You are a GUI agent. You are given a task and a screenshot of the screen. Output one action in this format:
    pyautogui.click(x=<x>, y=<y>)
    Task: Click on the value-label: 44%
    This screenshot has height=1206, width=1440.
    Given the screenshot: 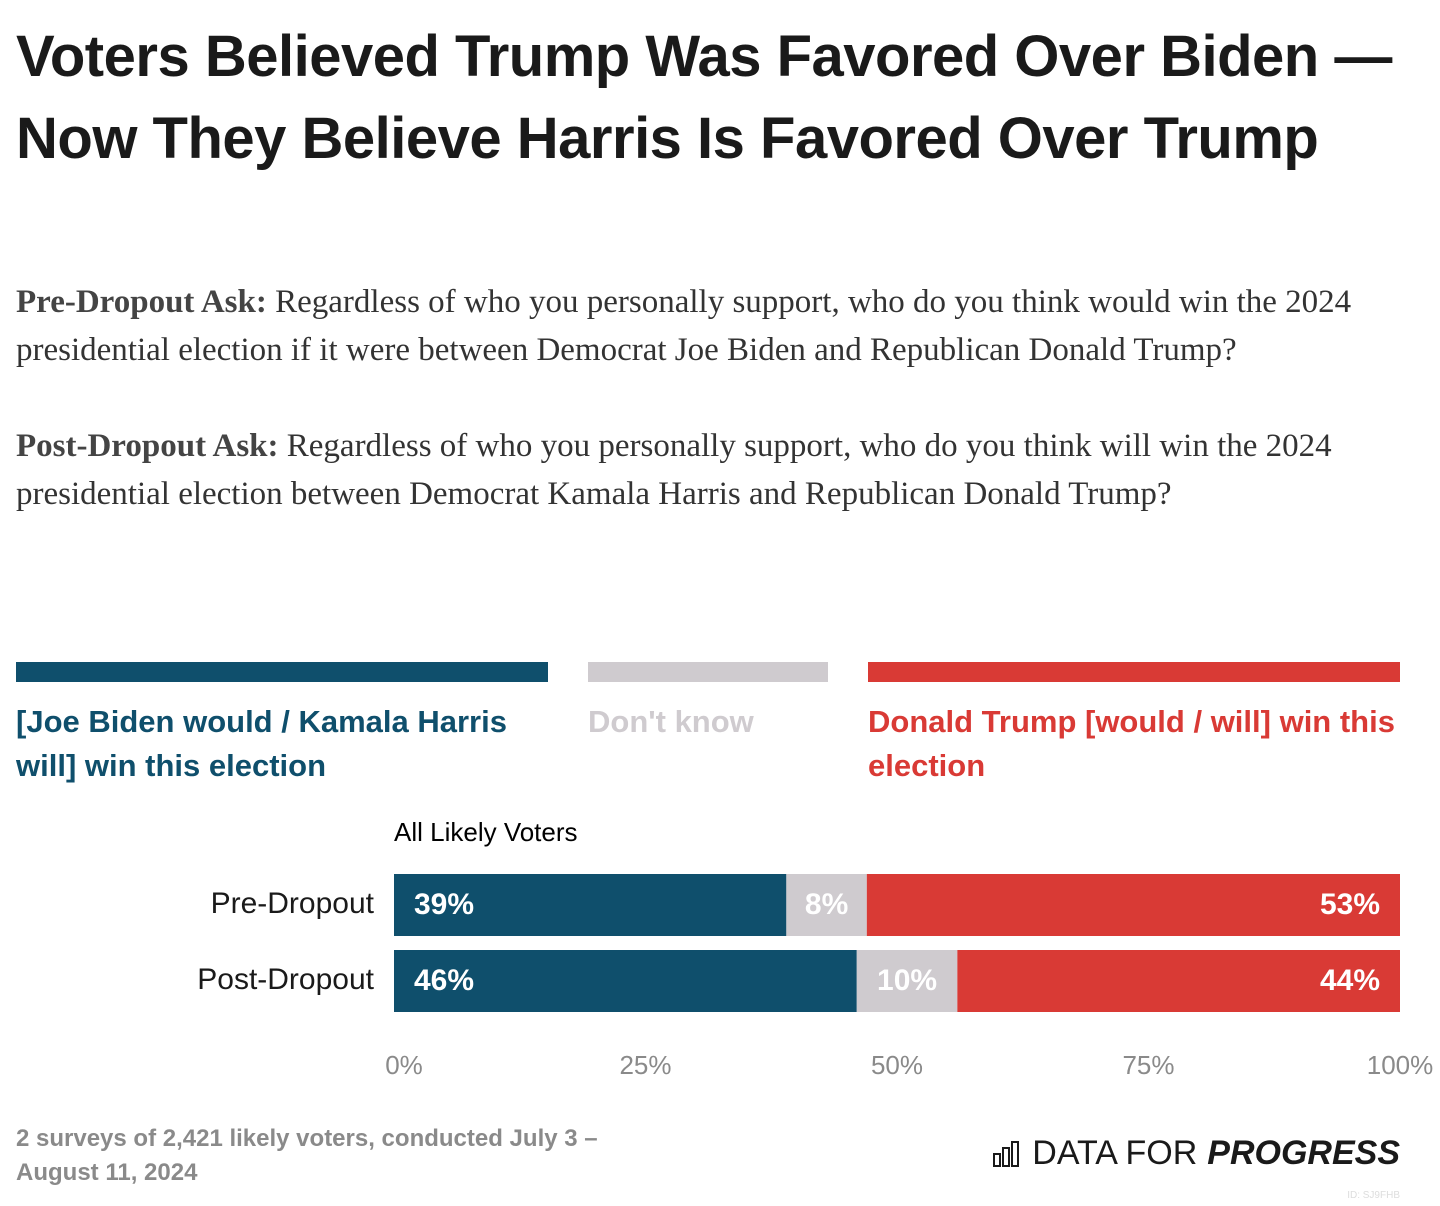 What is the action you would take?
    pyautogui.click(x=1350, y=980)
    